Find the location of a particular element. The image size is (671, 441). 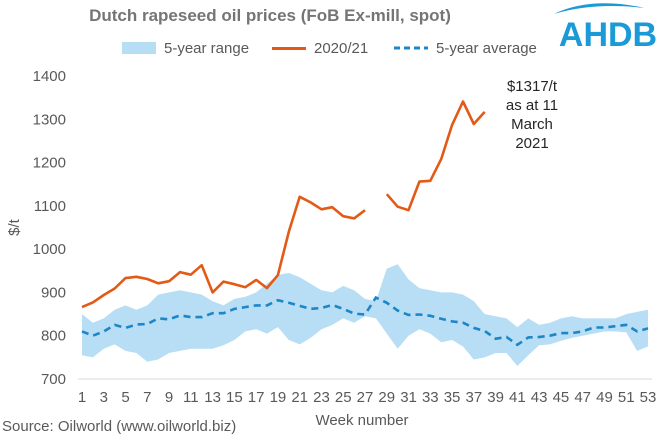

y-tick-label: 1000 is located at coordinates (49, 249).